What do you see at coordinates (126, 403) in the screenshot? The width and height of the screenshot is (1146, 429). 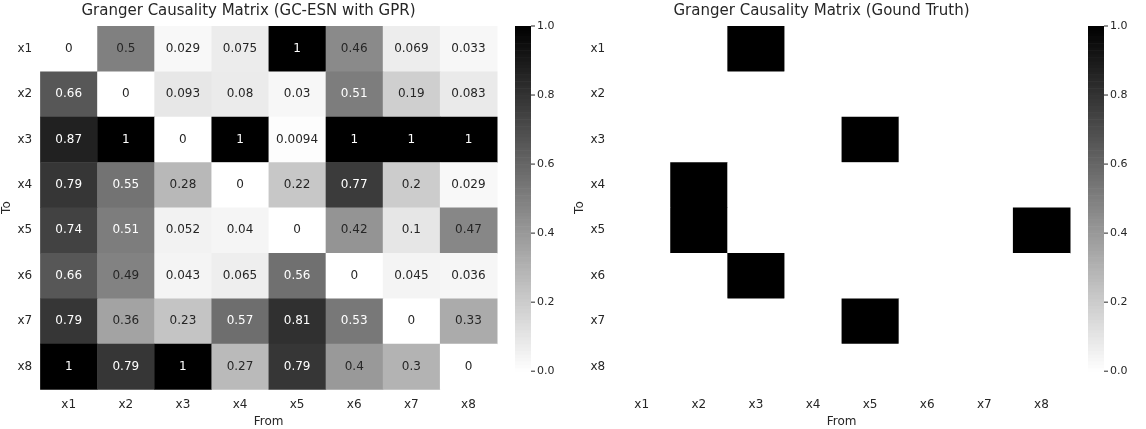 I see `x-tick-label: x2` at bounding box center [126, 403].